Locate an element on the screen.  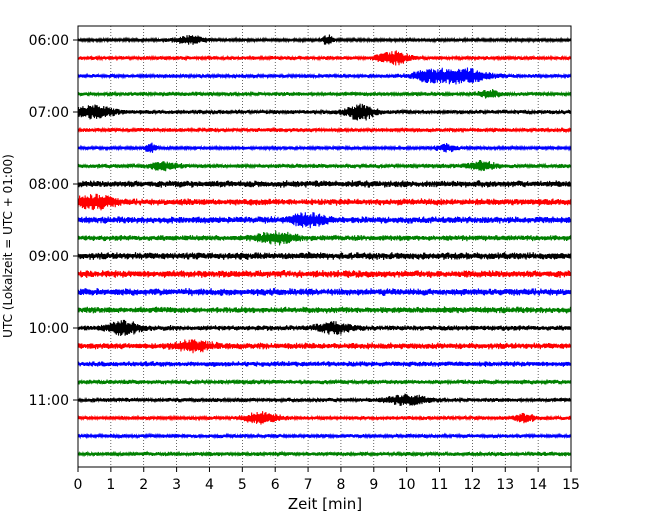
y-tick-label: 06:00 is located at coordinates (49, 41).